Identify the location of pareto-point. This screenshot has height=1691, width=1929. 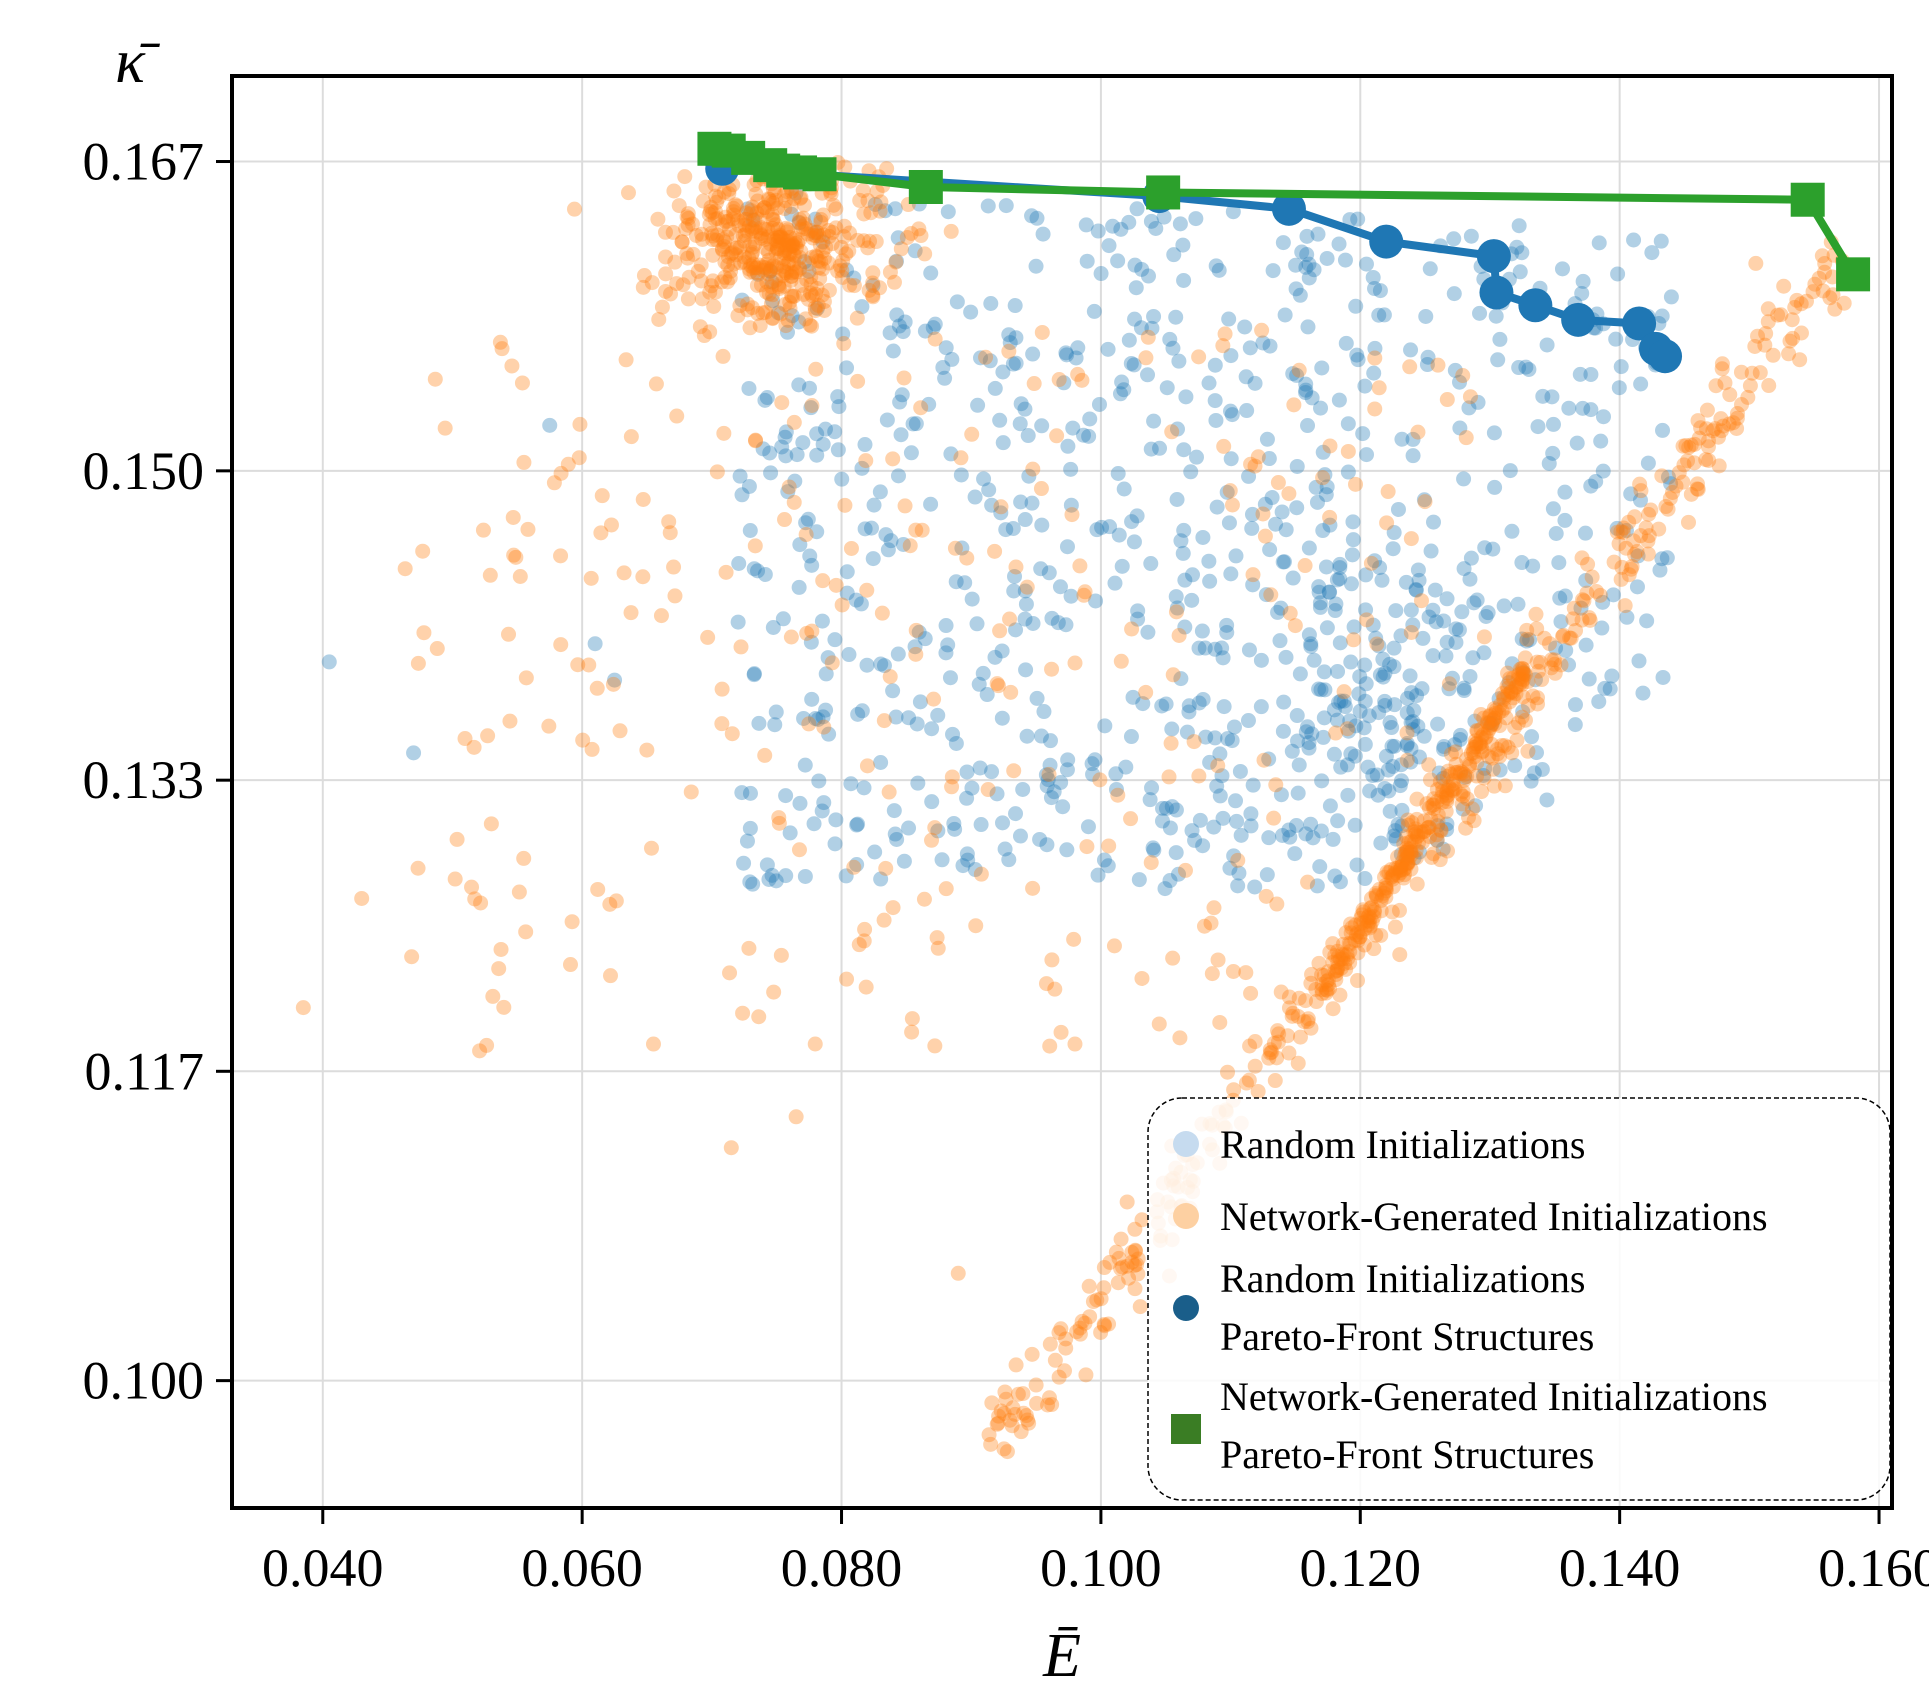
(1163, 192).